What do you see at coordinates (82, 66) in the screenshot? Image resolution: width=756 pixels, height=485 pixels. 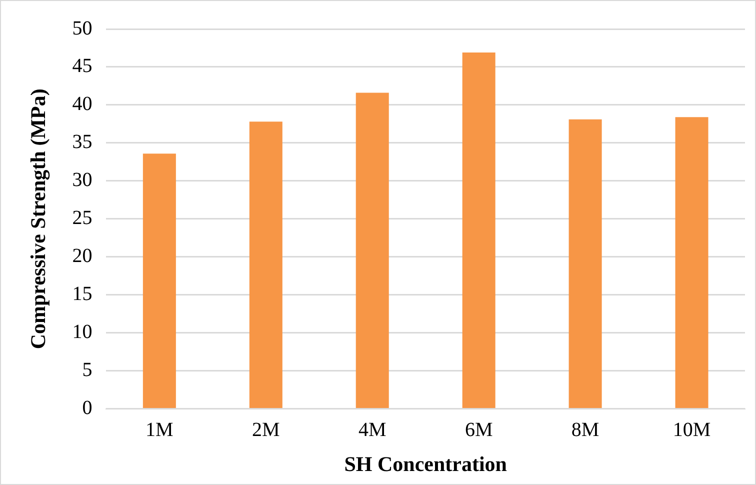 I see `y-tick-label: 45` at bounding box center [82, 66].